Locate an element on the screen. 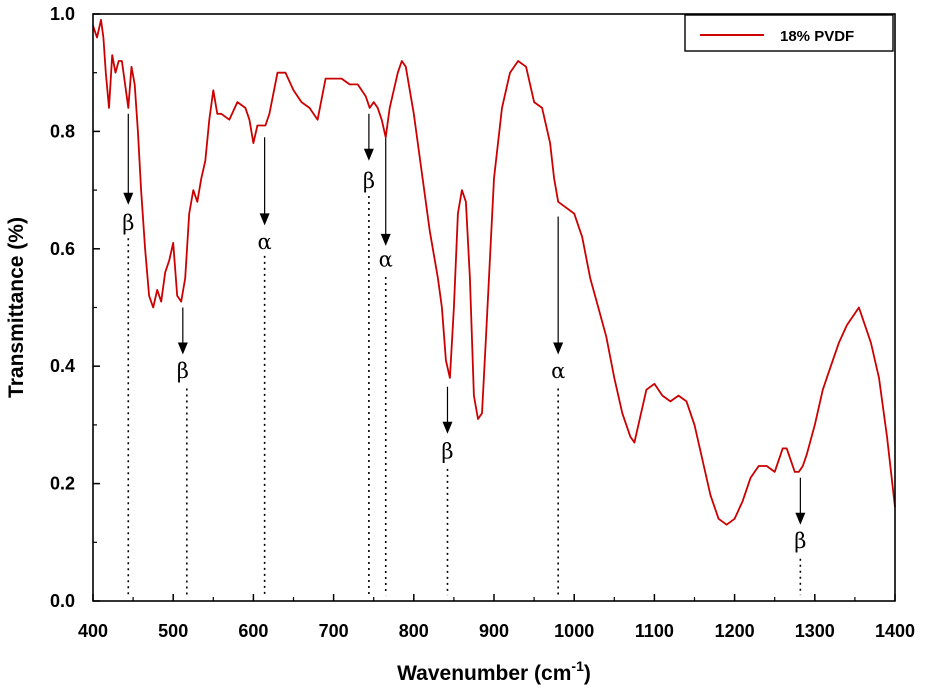  legend-box is located at coordinates (789, 33).